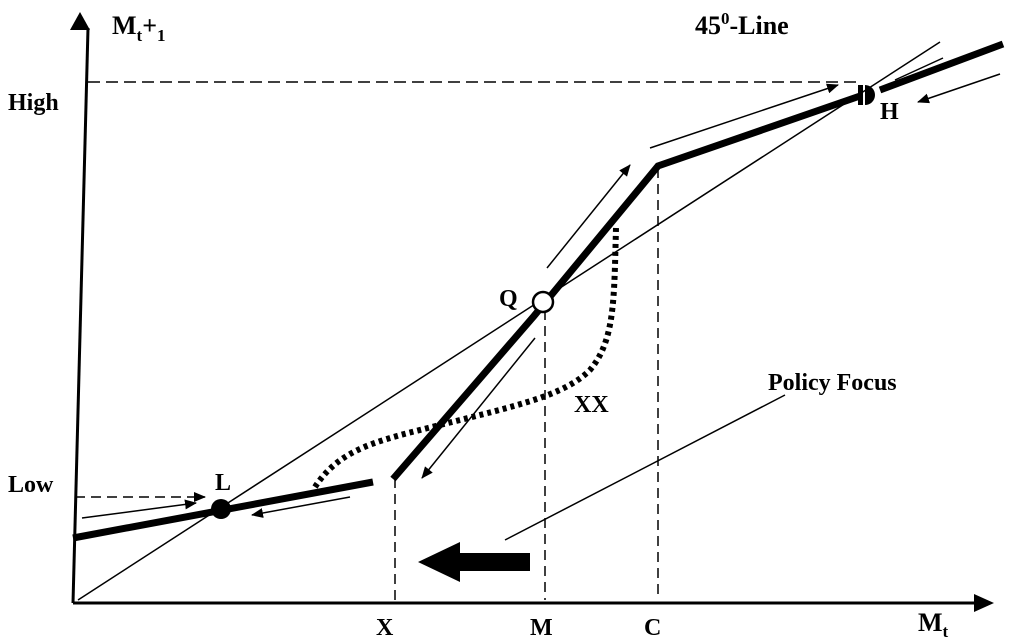 The width and height of the screenshot is (1013, 641). What do you see at coordinates (870, 95) in the screenshot?
I see `high-equilibrium-point` at bounding box center [870, 95].